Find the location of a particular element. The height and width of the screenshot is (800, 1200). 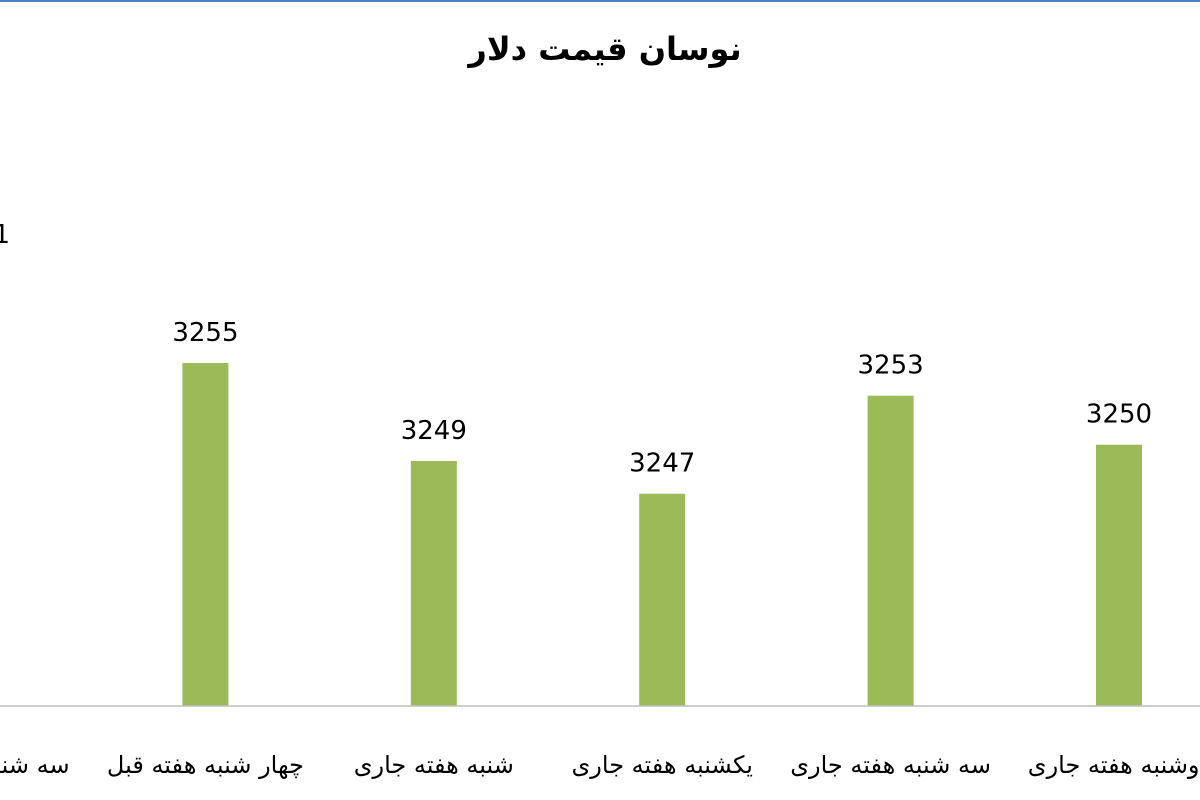

x-tick-label-2: شنبه هفته جاری is located at coordinates (434, 765).